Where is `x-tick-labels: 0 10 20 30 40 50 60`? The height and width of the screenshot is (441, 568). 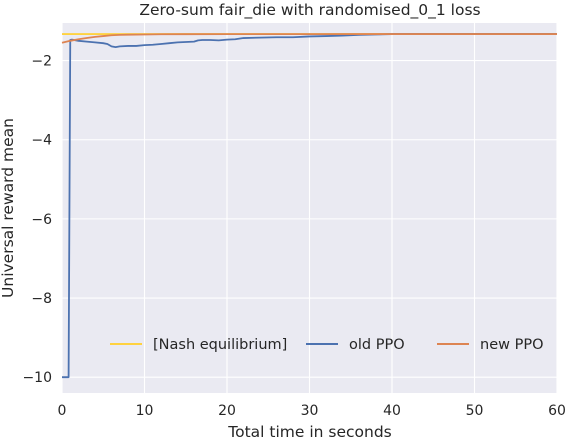
x-tick-labels: 0 10 20 30 40 50 60 is located at coordinates (312, 411).